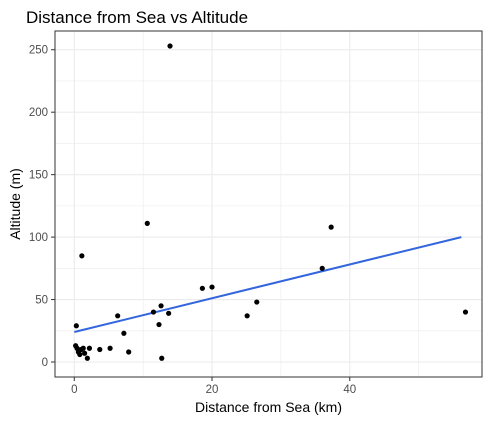 Image resolution: width=489 pixels, height=421 pixels. What do you see at coordinates (212, 390) in the screenshot?
I see `x-tick-label: 20` at bounding box center [212, 390].